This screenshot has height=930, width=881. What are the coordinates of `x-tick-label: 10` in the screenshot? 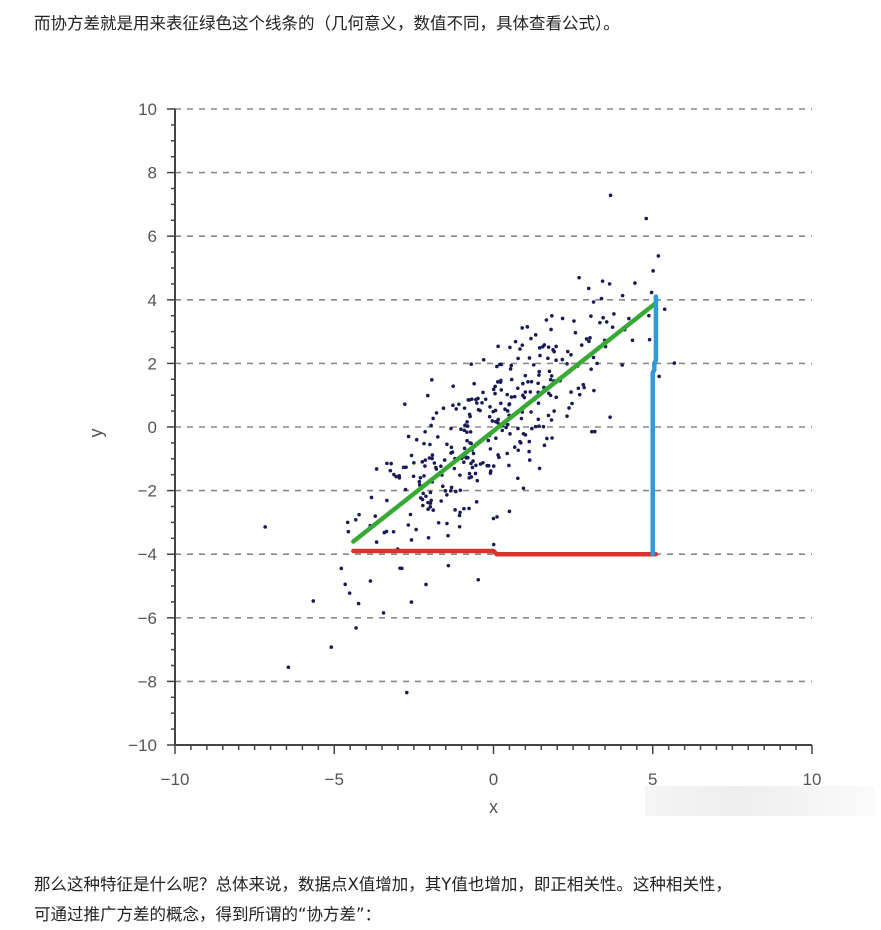 It's located at (812, 779).